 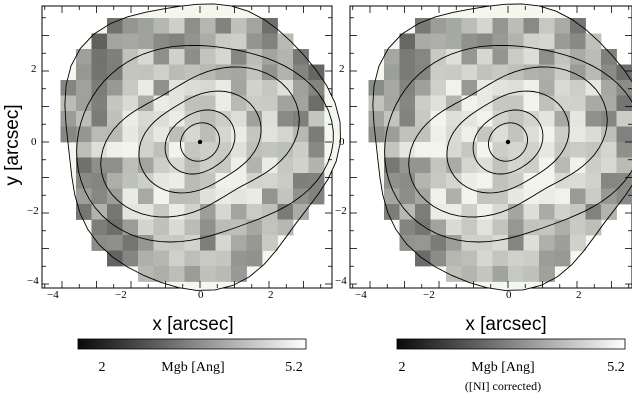 What do you see at coordinates (271, 295) in the screenshot?
I see `xtick-label: 2` at bounding box center [271, 295].